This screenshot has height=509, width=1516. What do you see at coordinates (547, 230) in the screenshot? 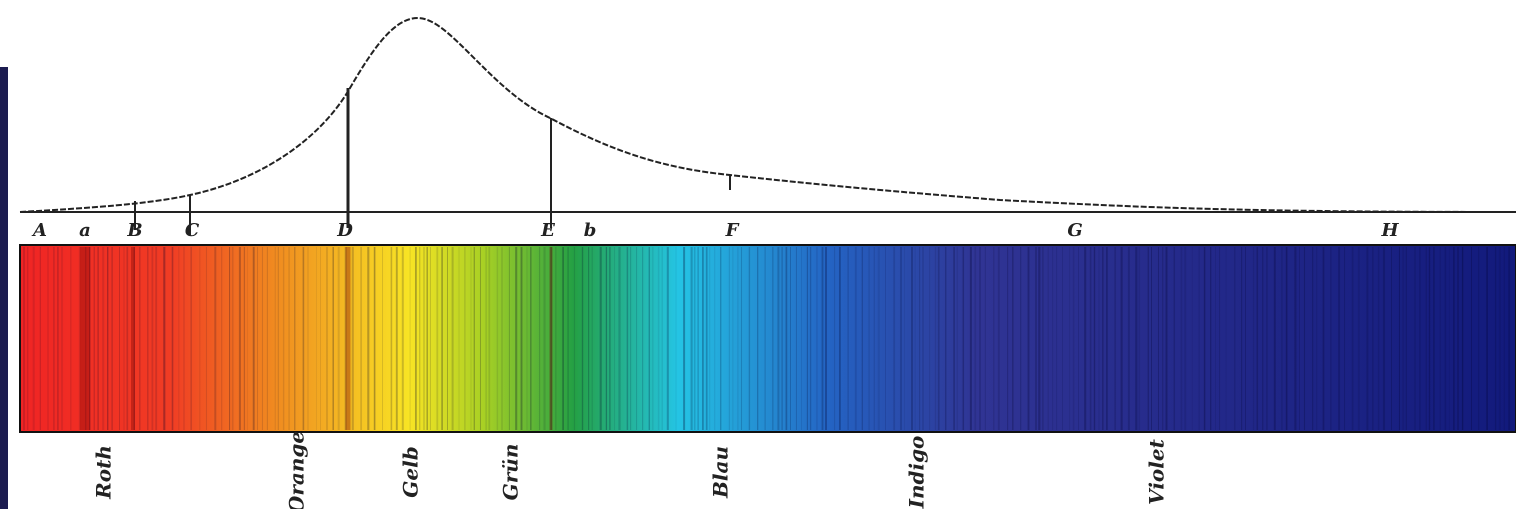
I see `line-letter: E` at bounding box center [547, 230].